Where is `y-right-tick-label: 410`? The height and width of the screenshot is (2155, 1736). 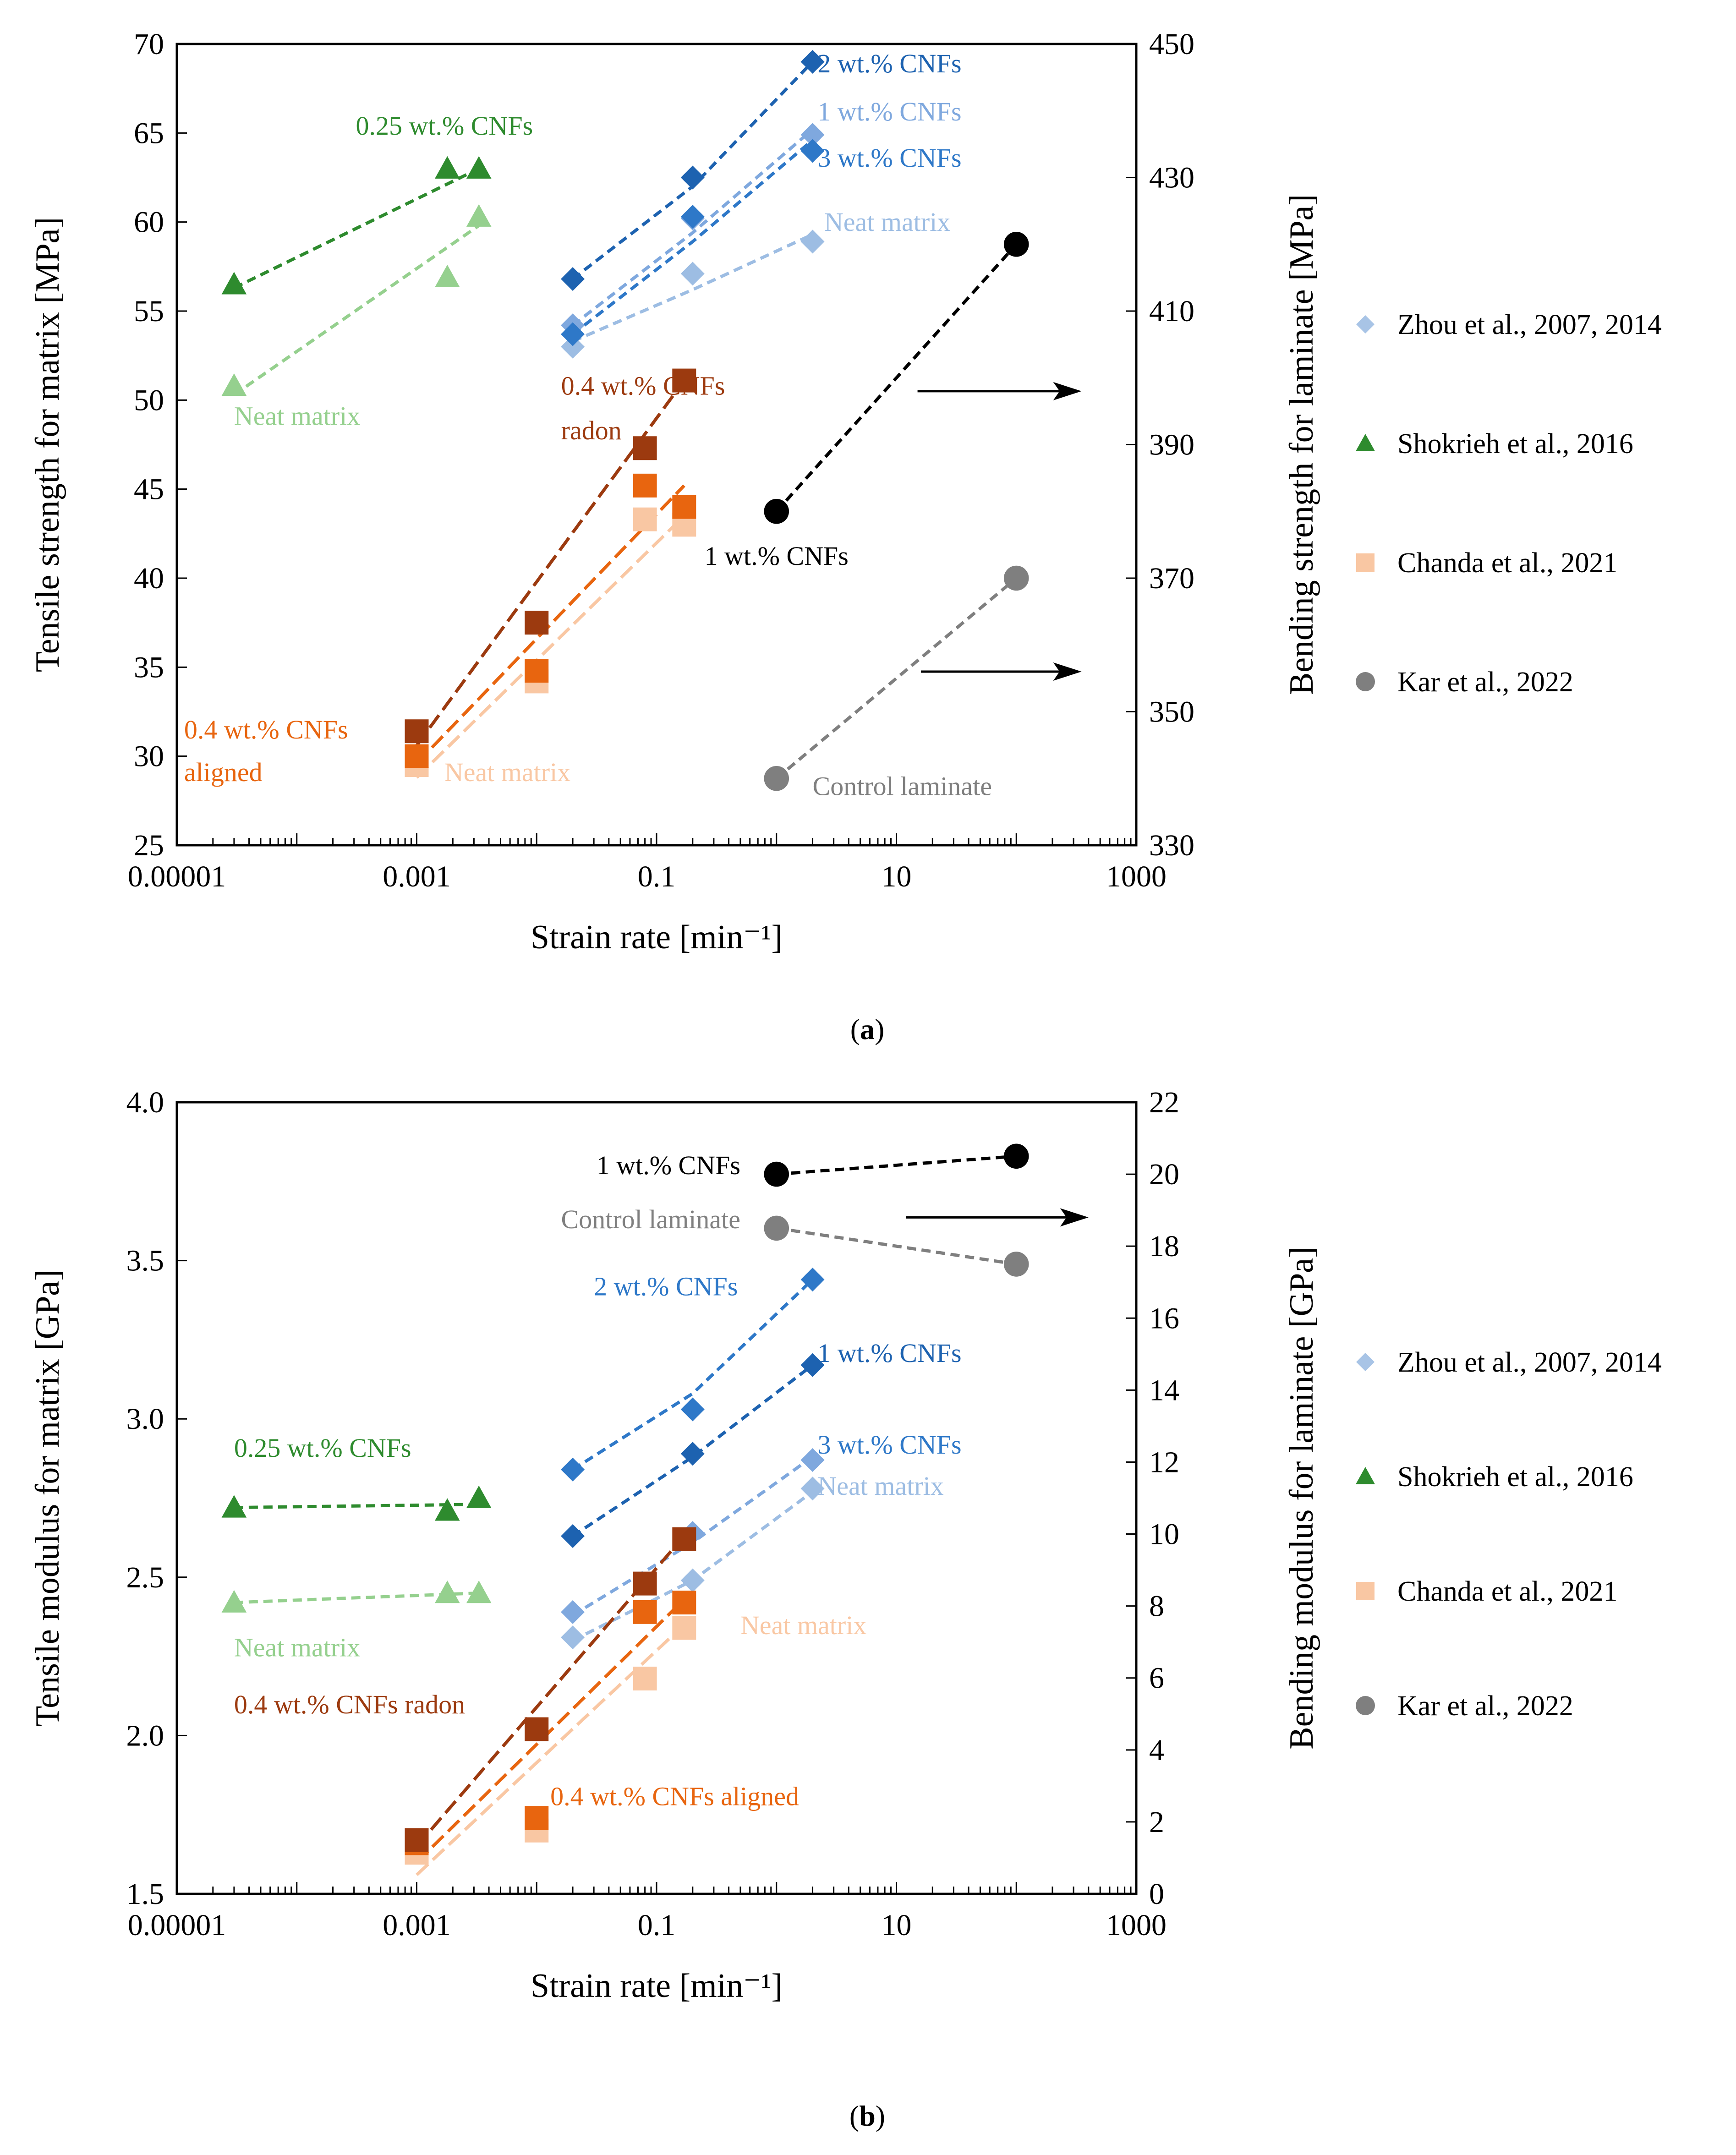 y-right-tick-label: 410 is located at coordinates (1171, 311).